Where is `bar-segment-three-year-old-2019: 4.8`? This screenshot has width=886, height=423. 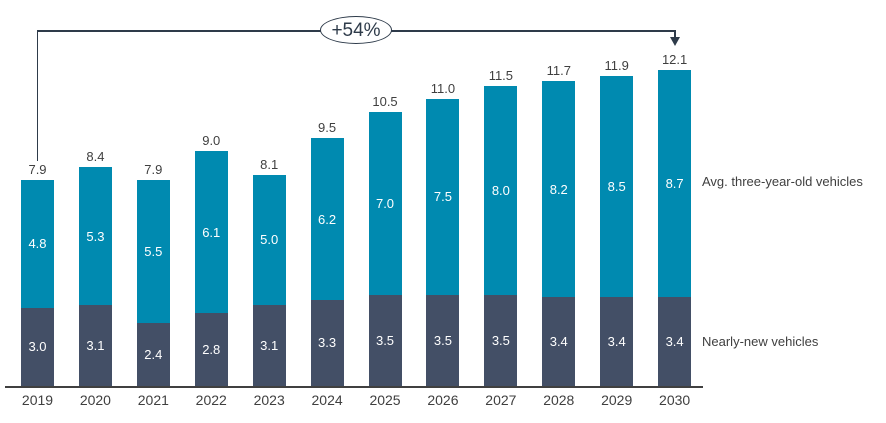
bar-segment-three-year-old-2019: 4.8 is located at coordinates (37, 243).